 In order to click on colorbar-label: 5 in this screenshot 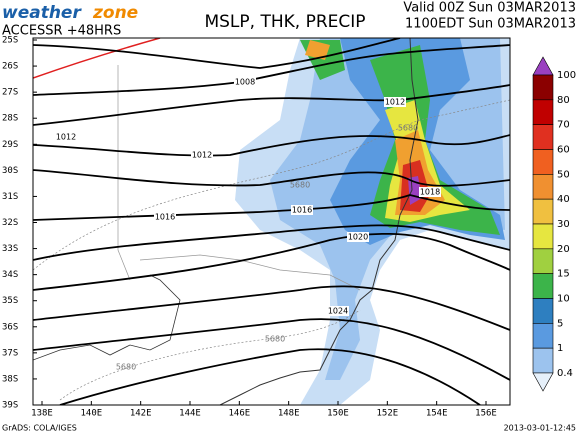, I will do `click(560, 323)`.